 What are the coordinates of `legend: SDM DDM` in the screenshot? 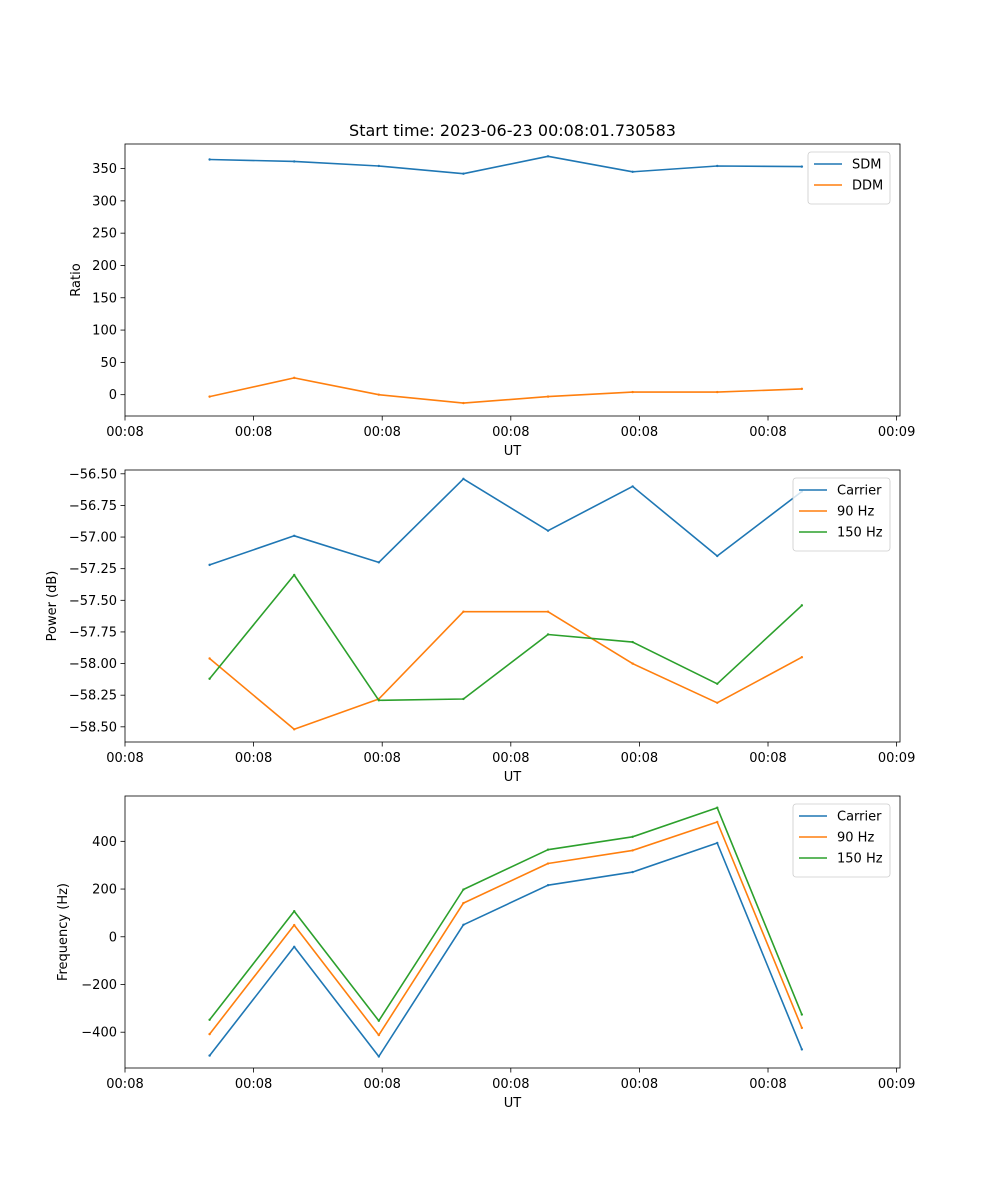 It's located at (849, 178).